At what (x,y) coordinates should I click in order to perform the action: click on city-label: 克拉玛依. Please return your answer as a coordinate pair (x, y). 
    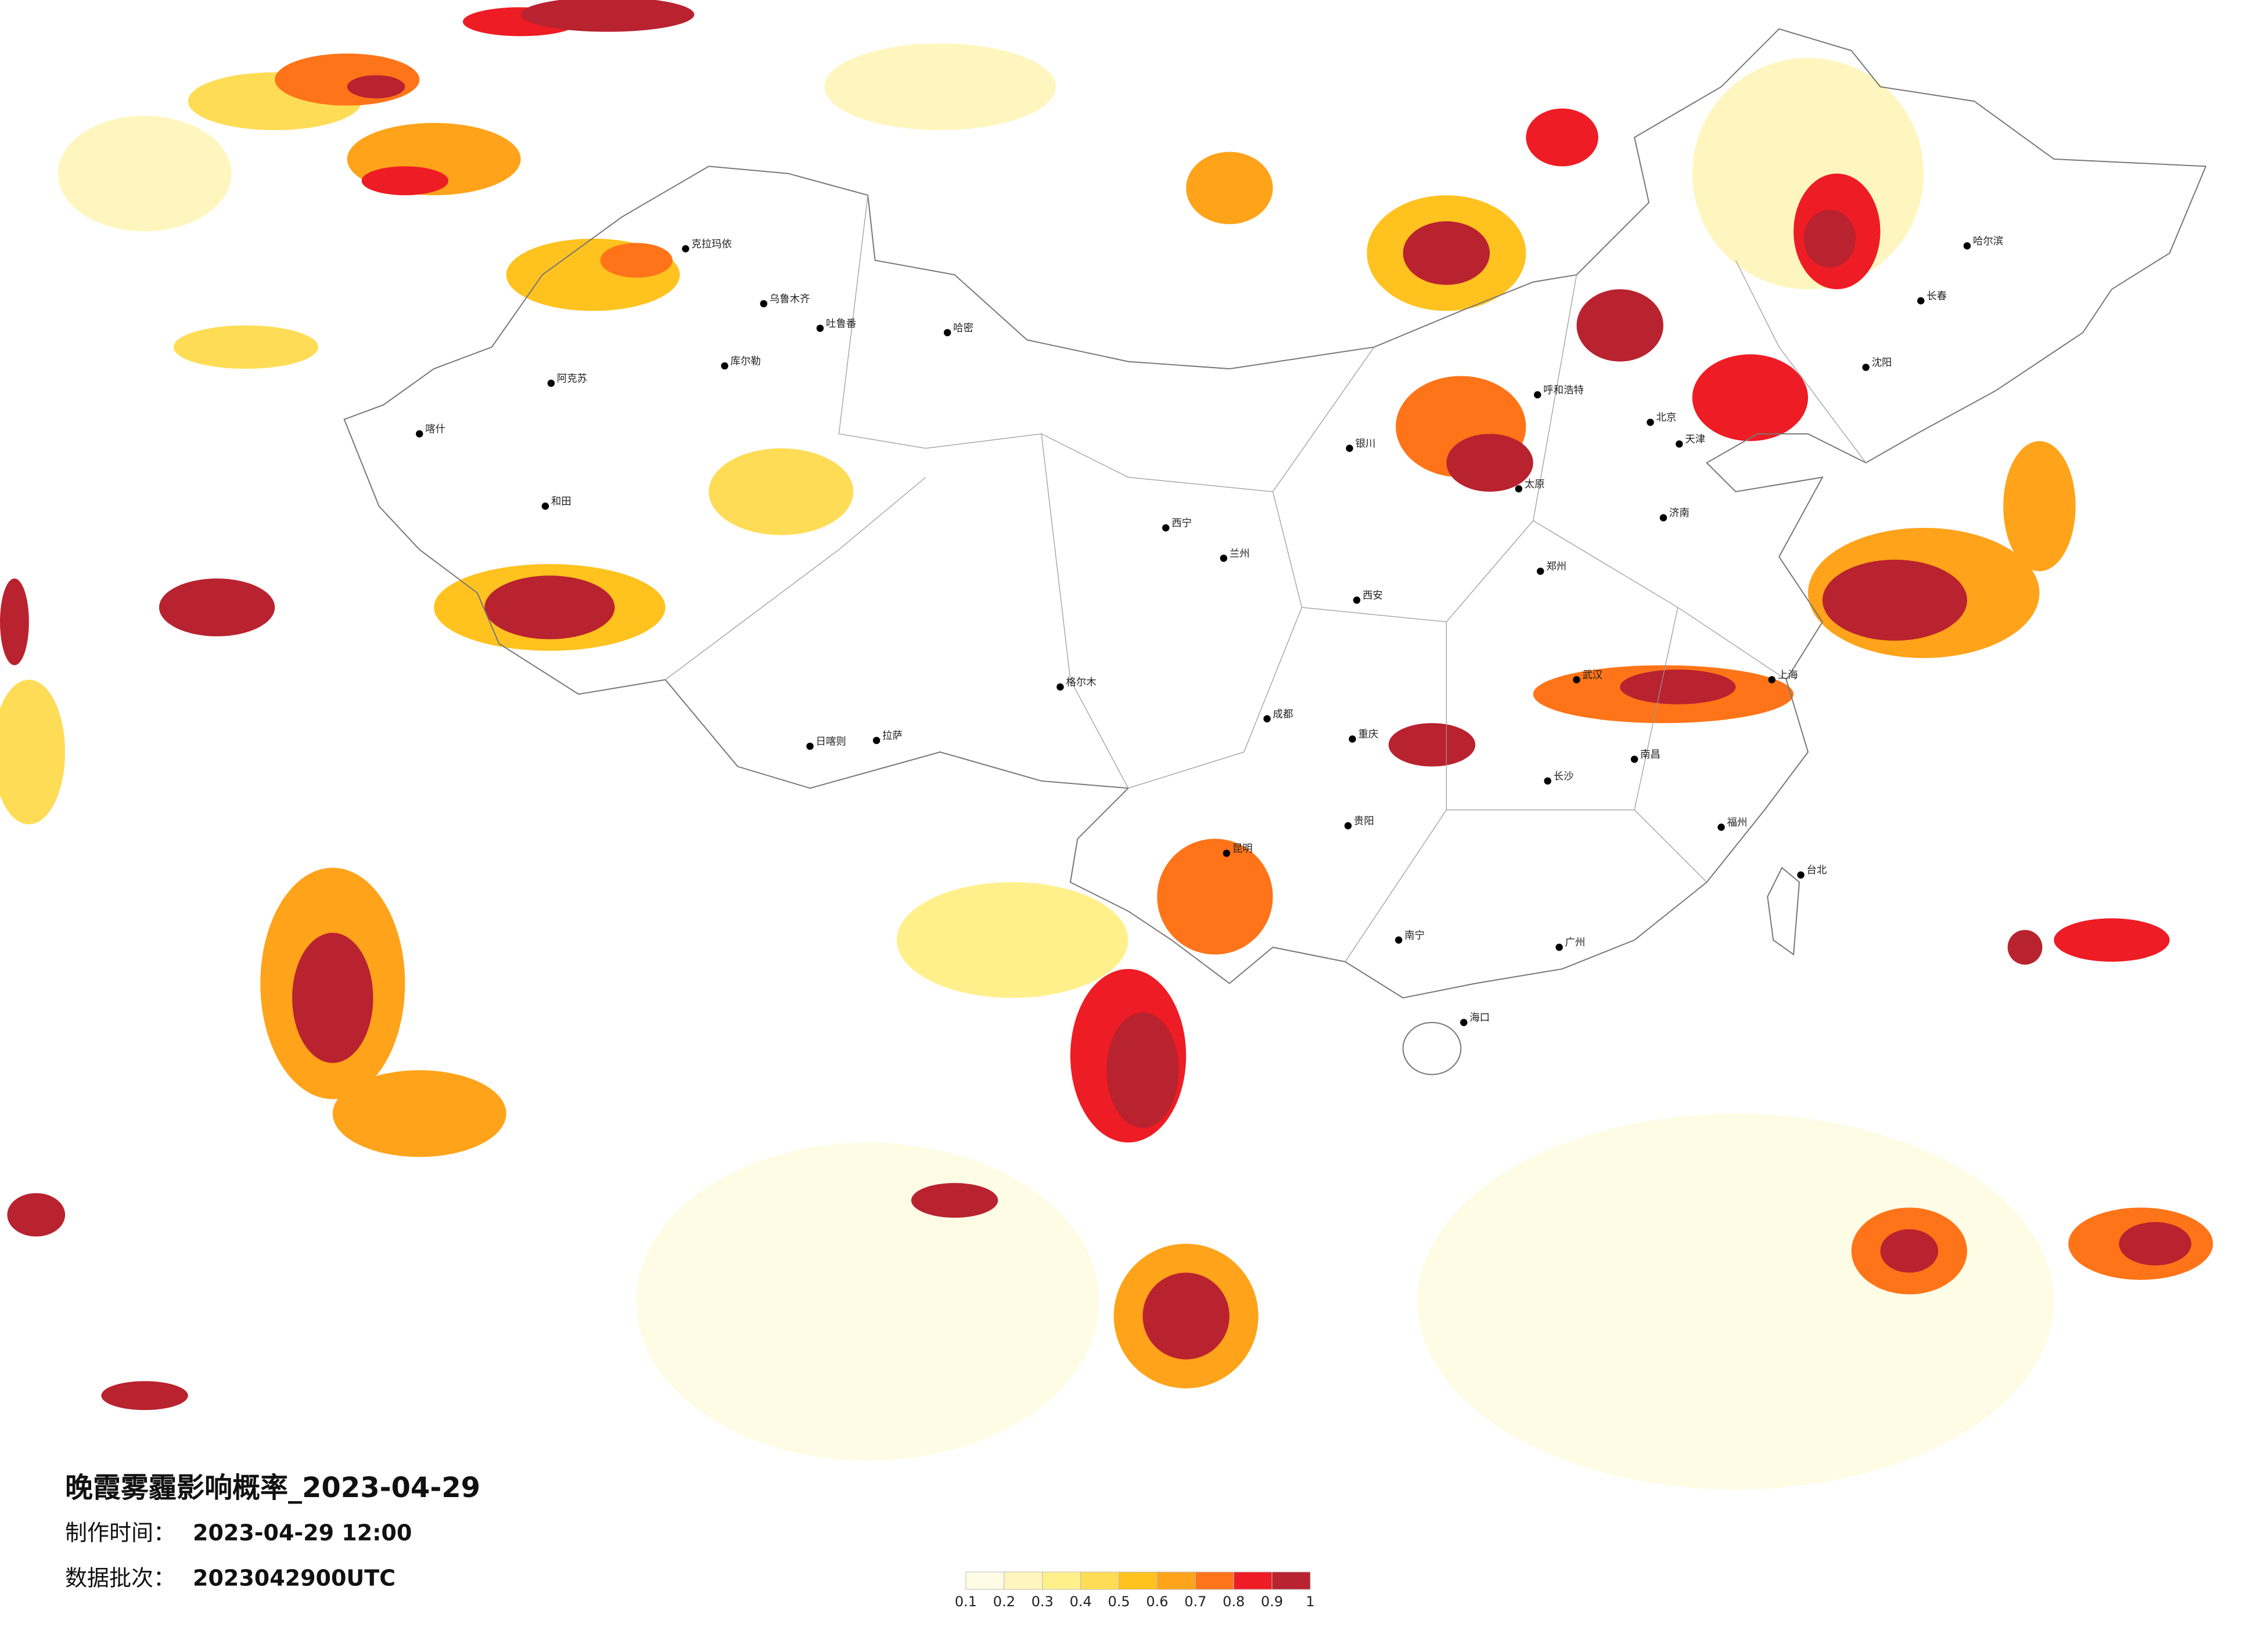
    Looking at the image, I should click on (711, 244).